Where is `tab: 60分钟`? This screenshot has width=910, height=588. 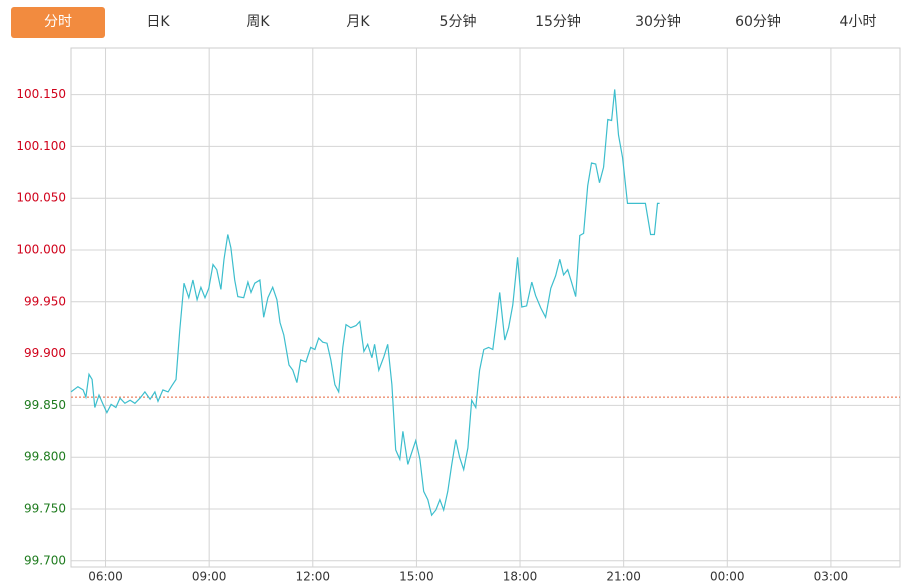
tab: 60分钟 is located at coordinates (758, 22).